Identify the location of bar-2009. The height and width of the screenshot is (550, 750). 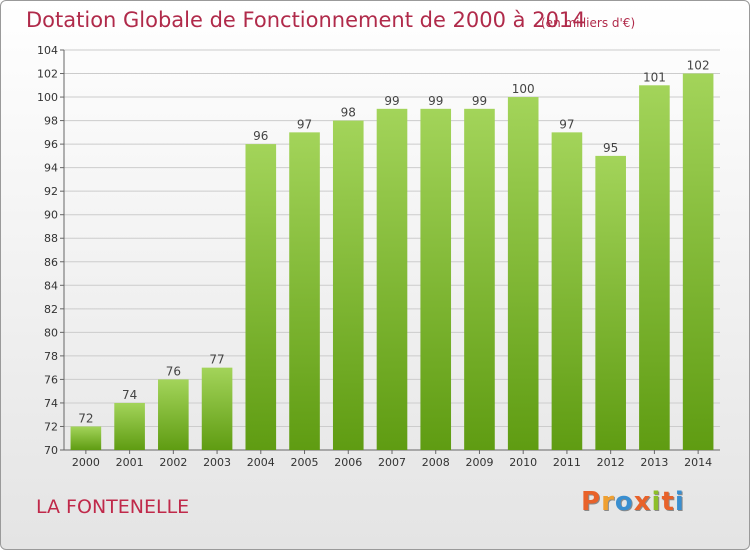
(479, 279).